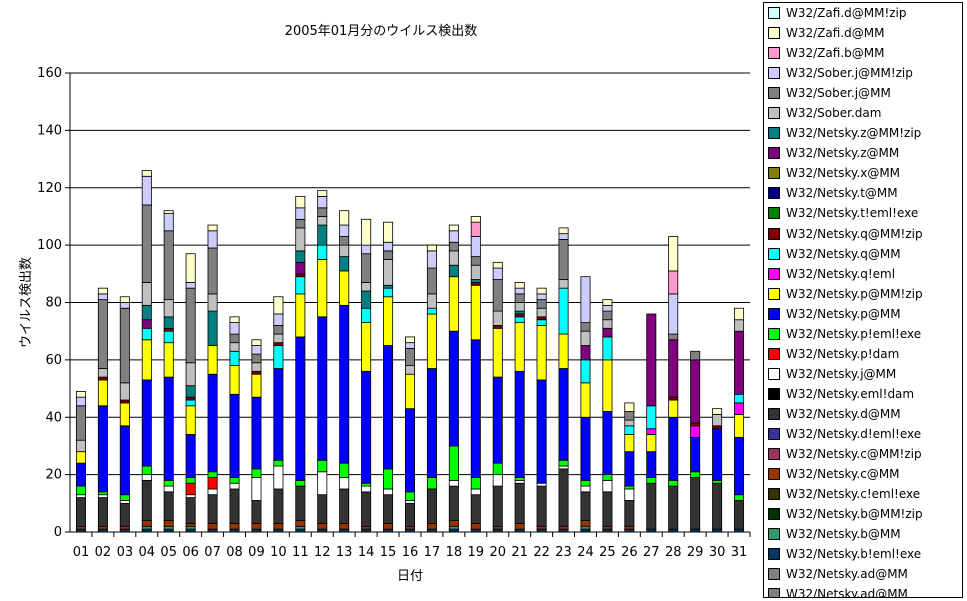 This screenshot has height=601, width=967. What do you see at coordinates (852, 213) in the screenshot?
I see `legend-label: W32/Netsky.t!eml!exe` at bounding box center [852, 213].